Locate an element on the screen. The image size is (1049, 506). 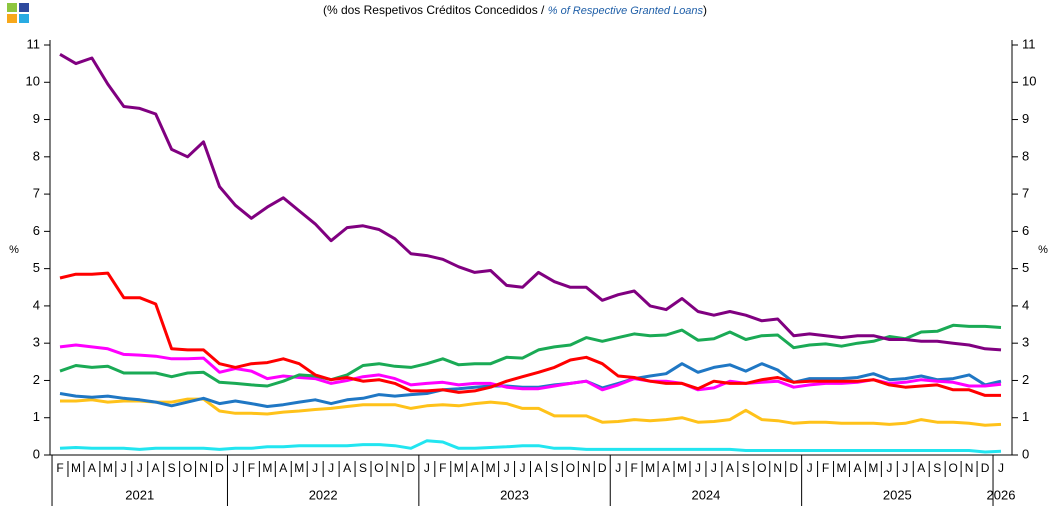
y-axis-label: % is located at coordinates (14, 250).